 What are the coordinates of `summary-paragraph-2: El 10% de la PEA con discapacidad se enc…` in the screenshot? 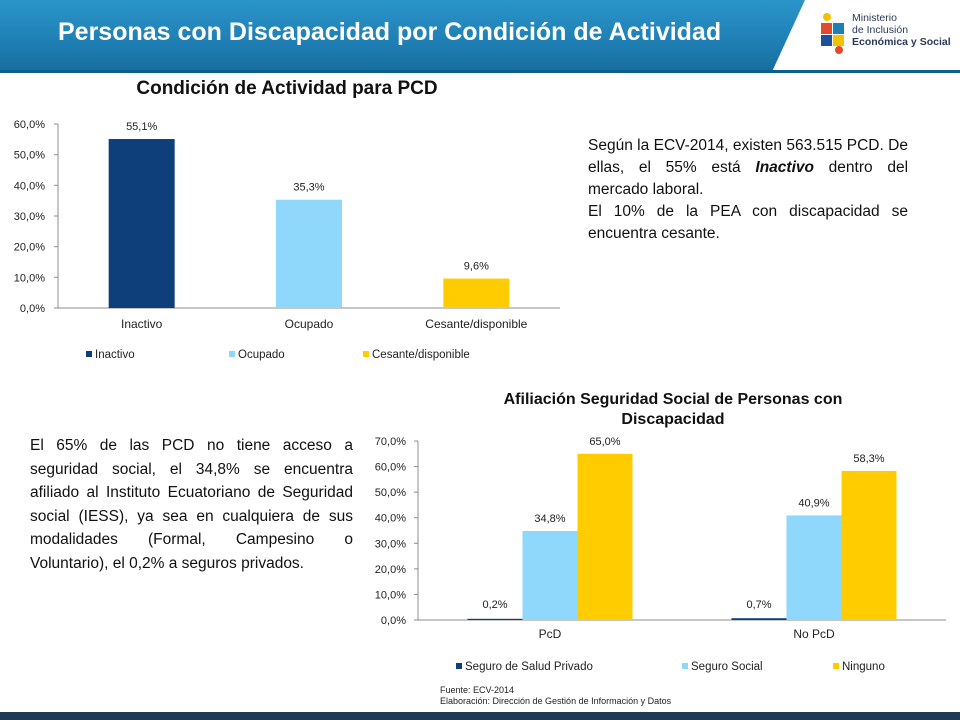 It's located at (748, 222).